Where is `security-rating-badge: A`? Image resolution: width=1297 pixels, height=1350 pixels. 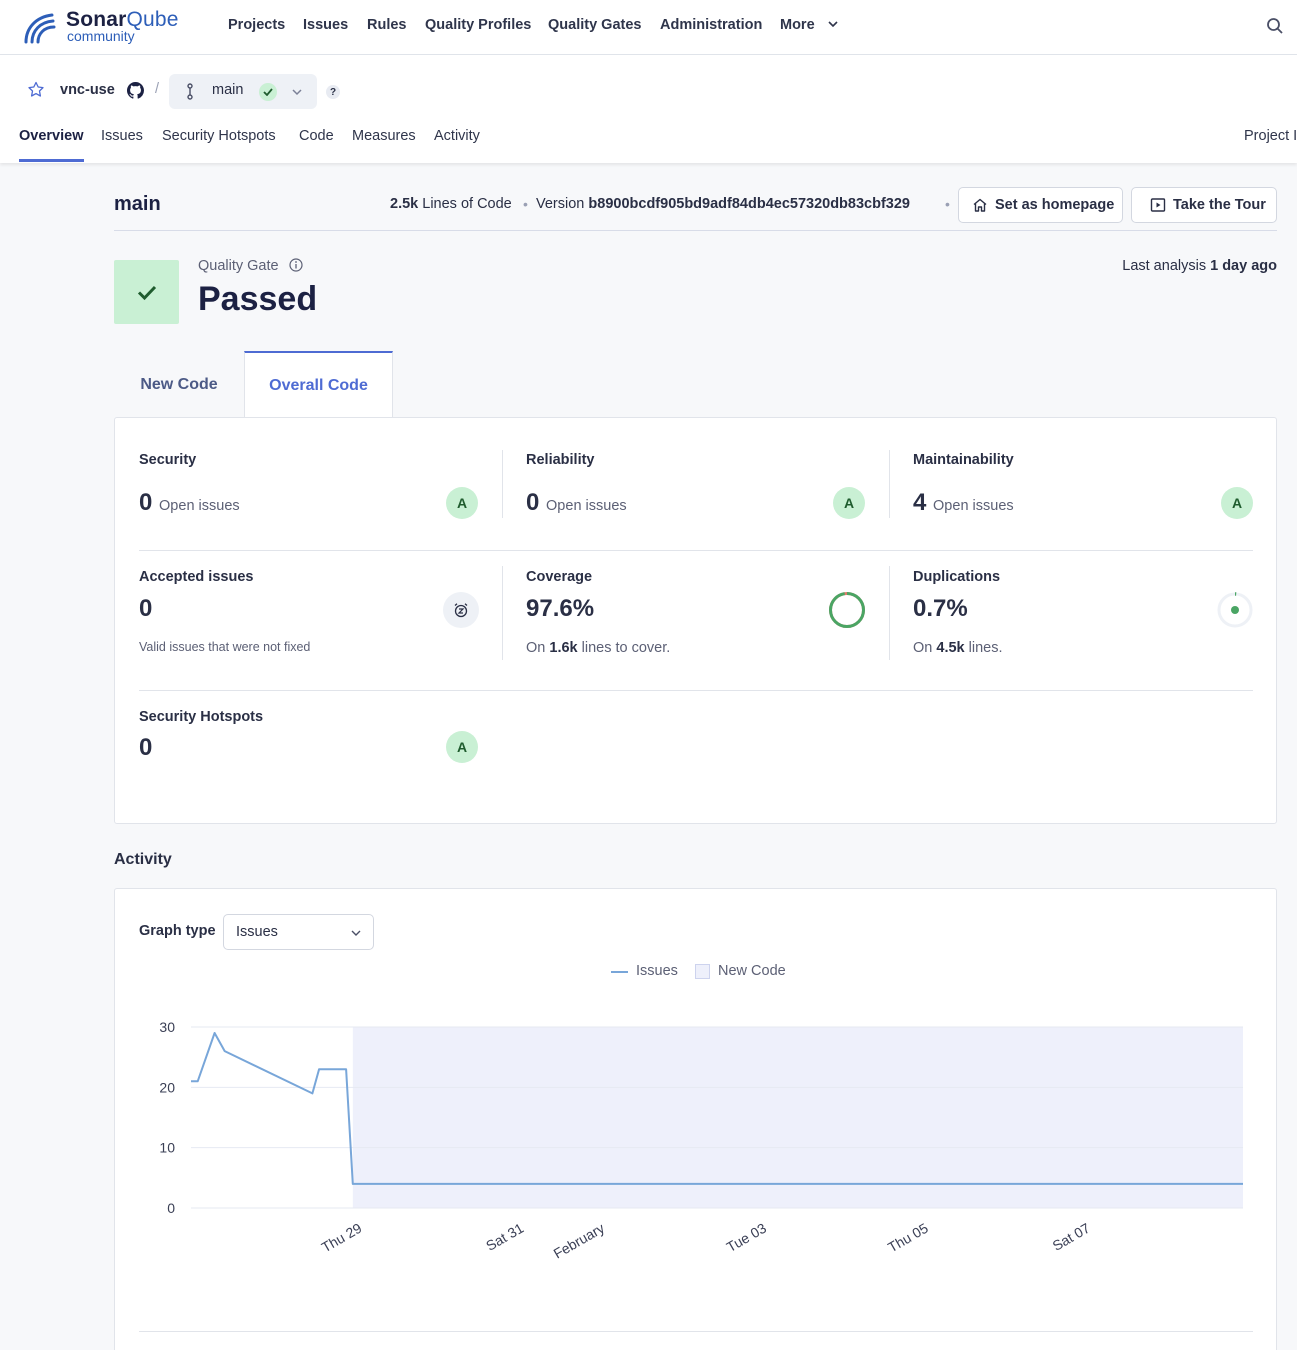
security-rating-badge: A is located at coordinates (462, 503).